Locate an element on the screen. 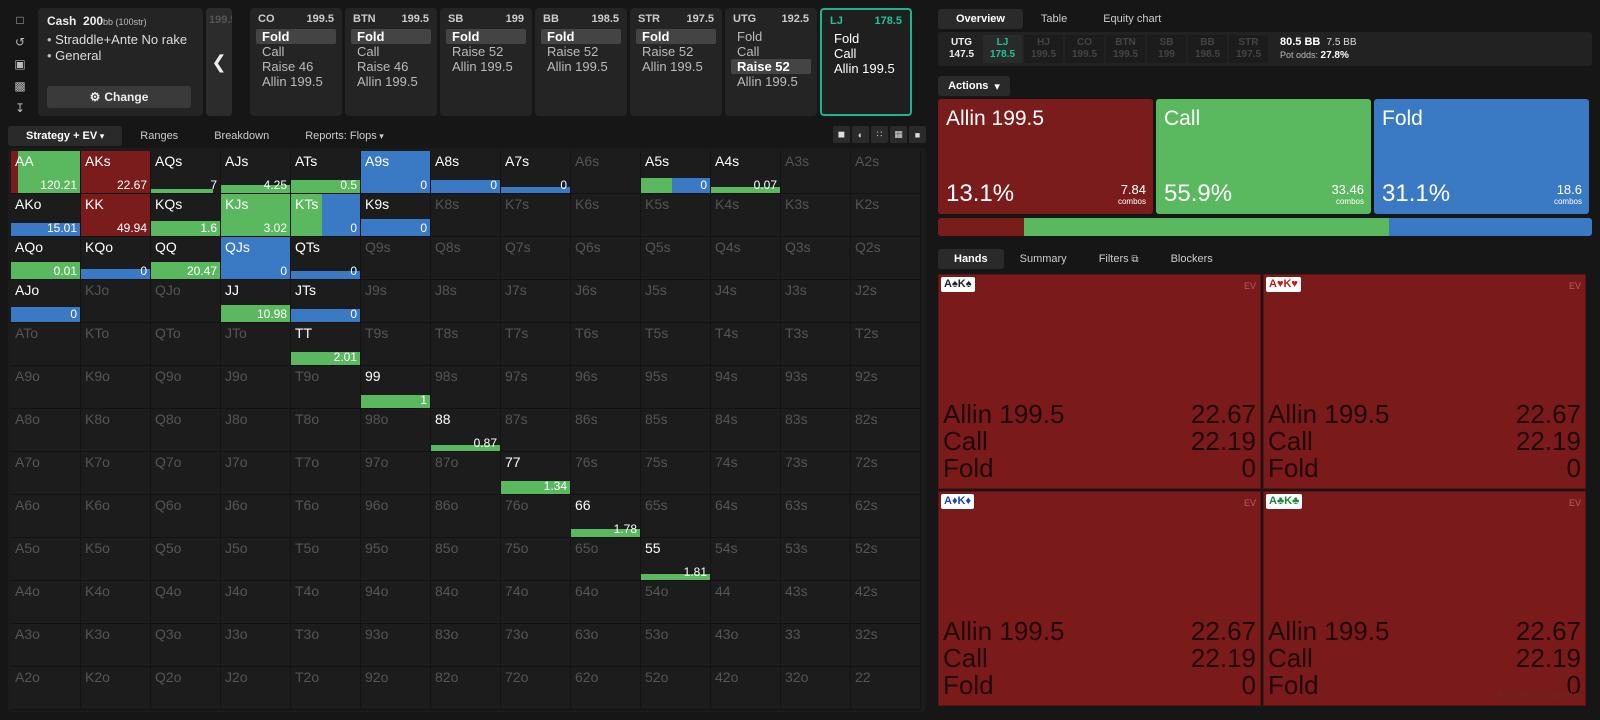  hand-cell-Q4o: Q4o is located at coordinates (186, 602).